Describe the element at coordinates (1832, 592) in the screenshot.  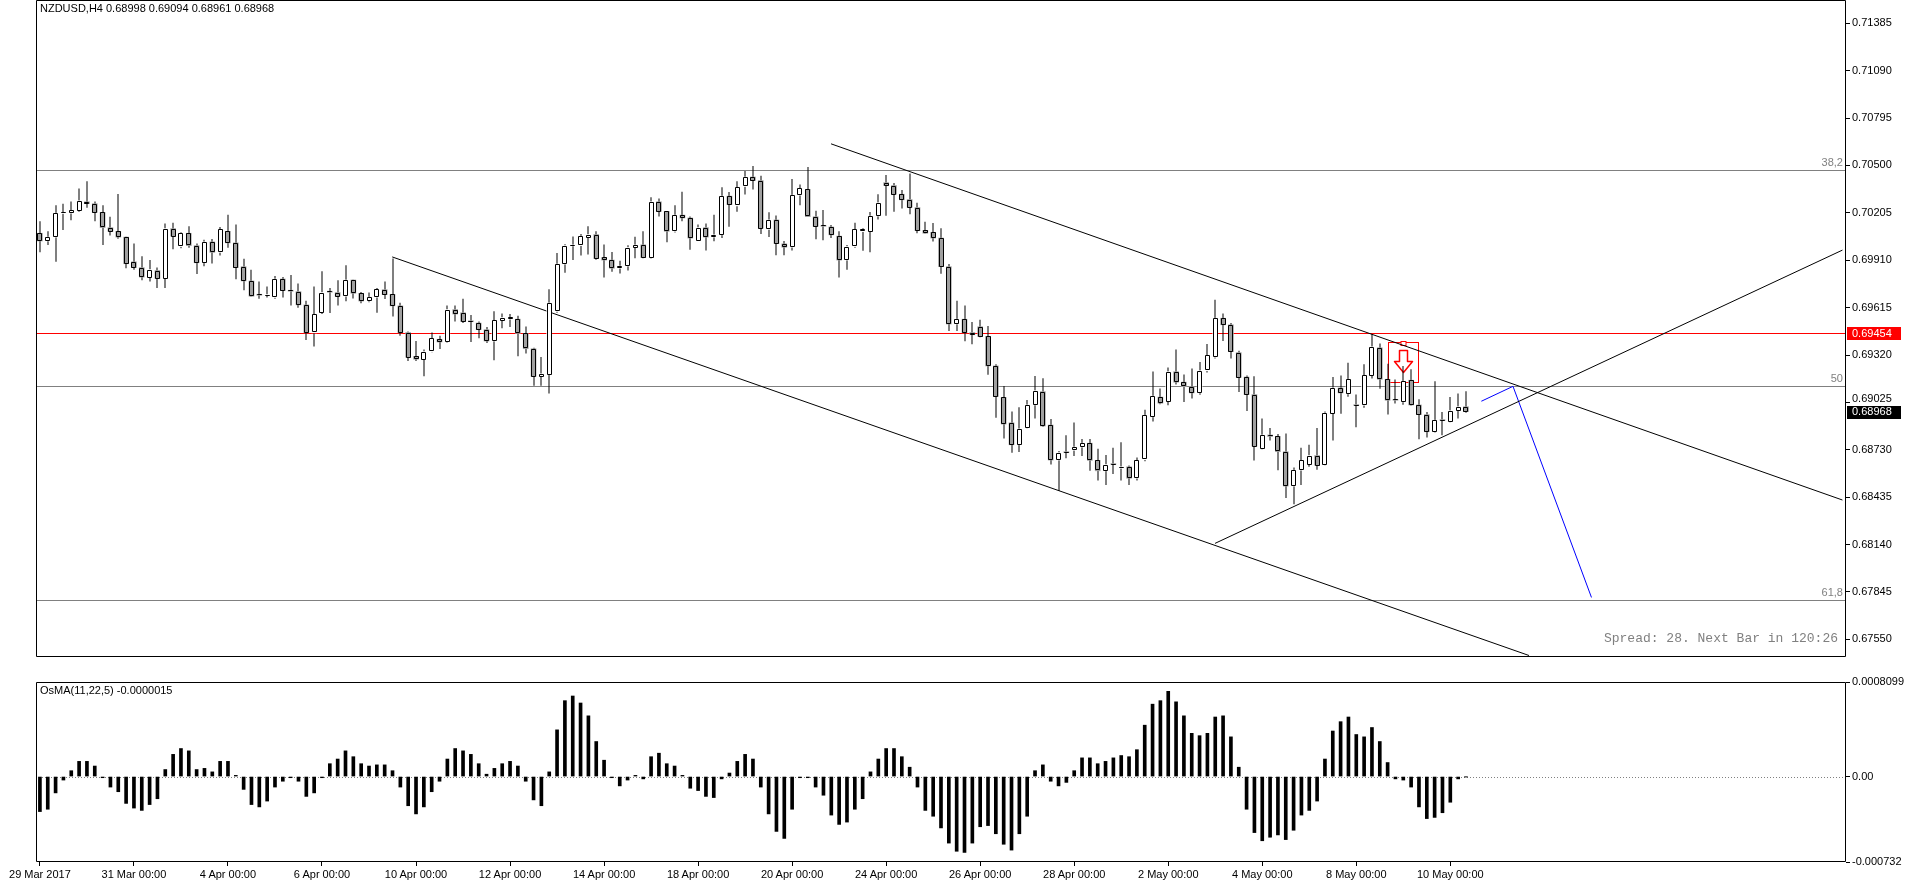
I see `annotation: 61,8` at that location.